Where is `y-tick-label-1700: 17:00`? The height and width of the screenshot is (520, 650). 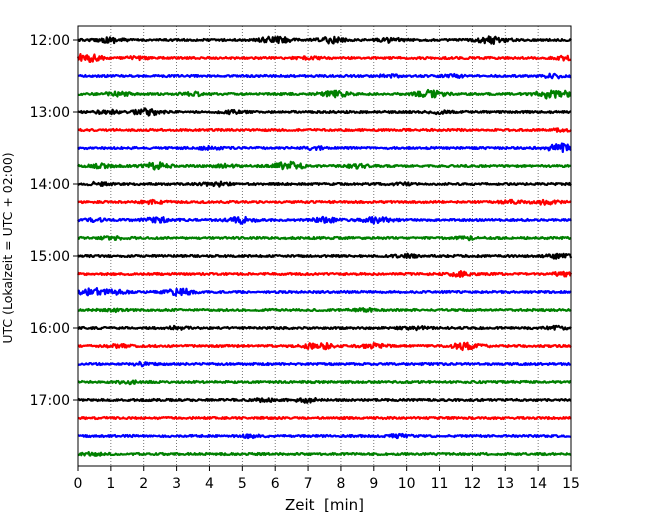 y-tick-label-1700: 17:00 is located at coordinates (50, 401).